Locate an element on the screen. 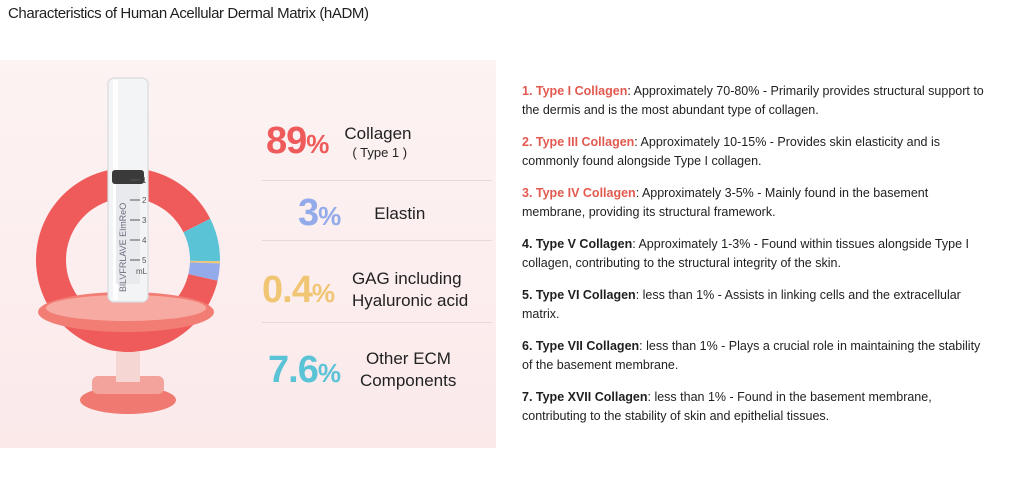 The width and height of the screenshot is (1024, 485). syringe-tick-label: 4 is located at coordinates (144, 240).